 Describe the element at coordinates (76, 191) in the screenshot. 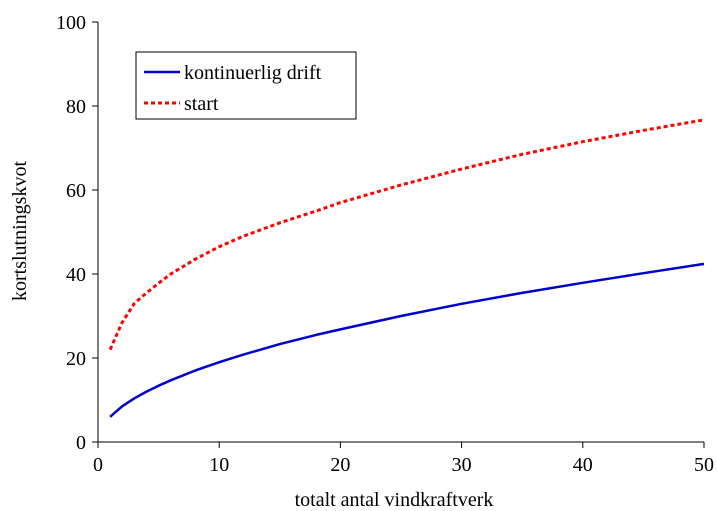

I see `y-tick-label: 60` at that location.